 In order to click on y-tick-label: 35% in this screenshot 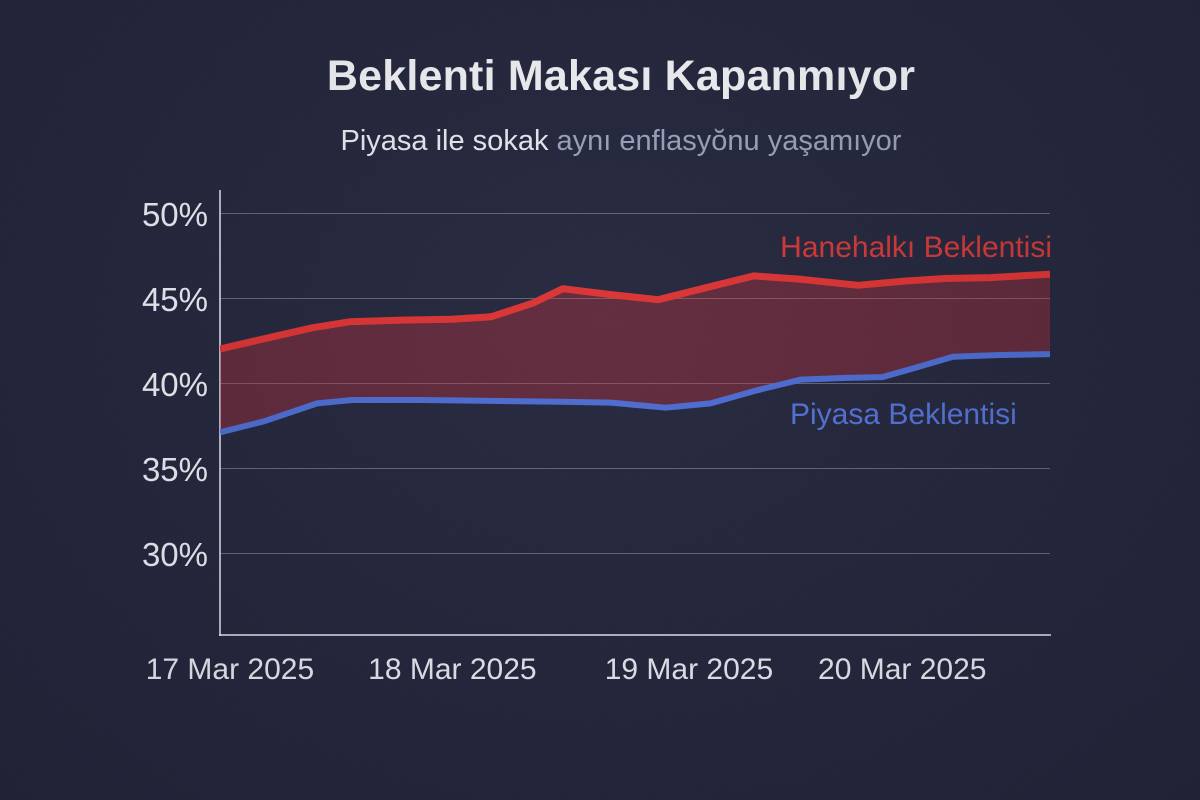, I will do `click(174, 470)`.